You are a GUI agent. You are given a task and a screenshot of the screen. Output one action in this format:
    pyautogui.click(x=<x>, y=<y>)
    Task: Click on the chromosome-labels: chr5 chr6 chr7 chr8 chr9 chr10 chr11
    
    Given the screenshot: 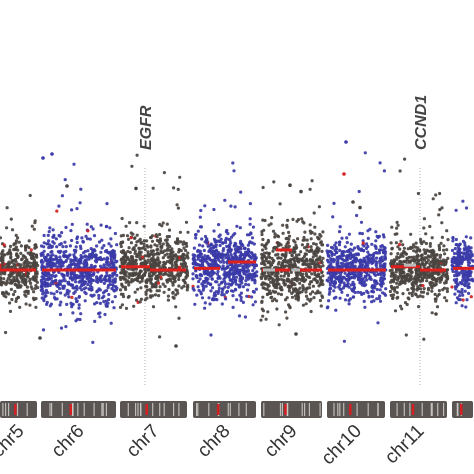 What is the action you would take?
    pyautogui.click(x=214, y=445)
    